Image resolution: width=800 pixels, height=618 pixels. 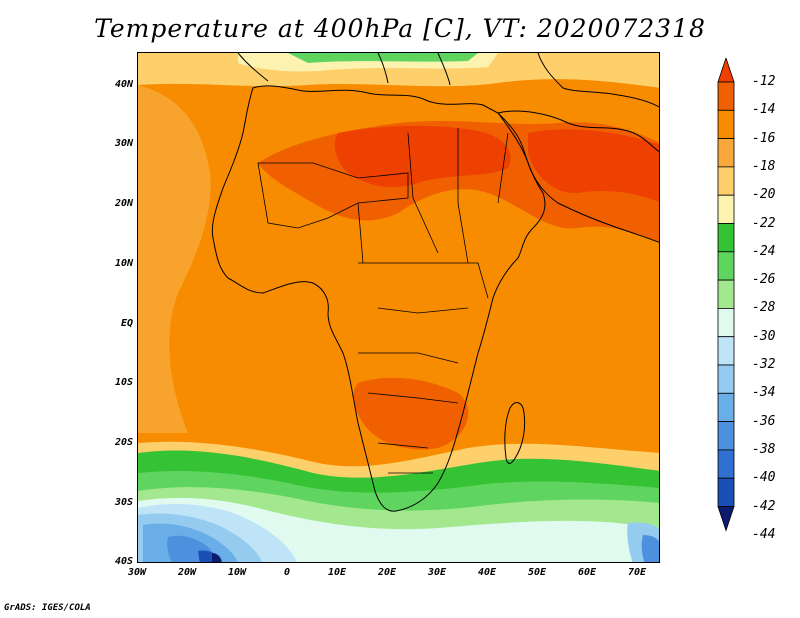 I want to click on madagascar-coastline, so click(x=515, y=433).